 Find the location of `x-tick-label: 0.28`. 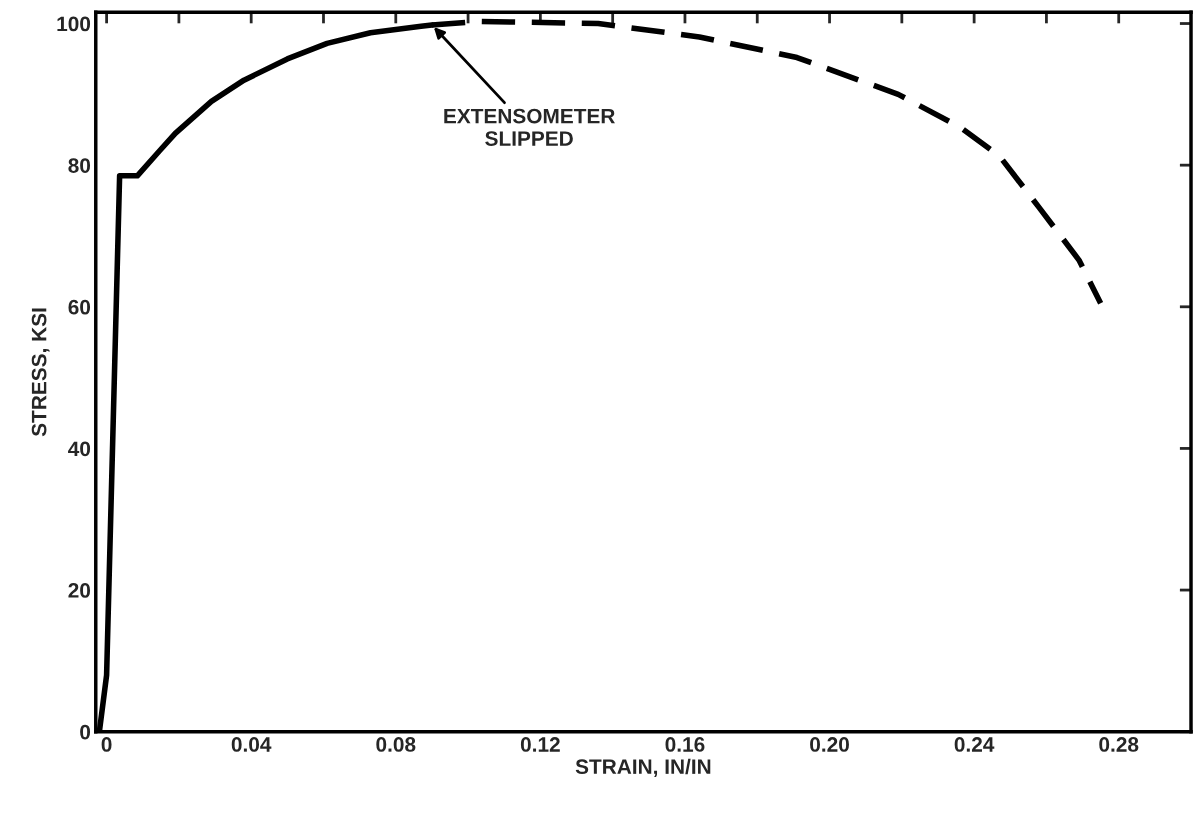

x-tick-label: 0.28 is located at coordinates (1119, 744).